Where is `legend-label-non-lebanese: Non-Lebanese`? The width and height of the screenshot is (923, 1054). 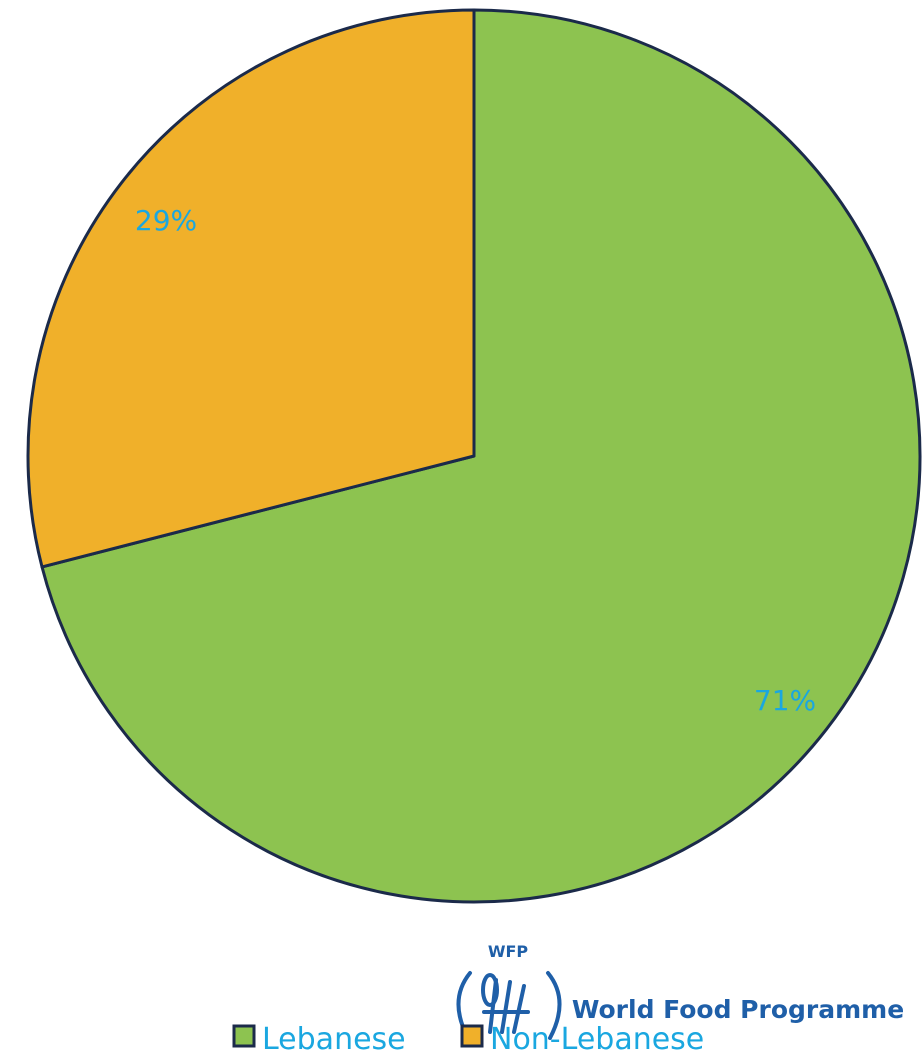
legend-label-non-lebanese: Non-Lebanese is located at coordinates (597, 1036).